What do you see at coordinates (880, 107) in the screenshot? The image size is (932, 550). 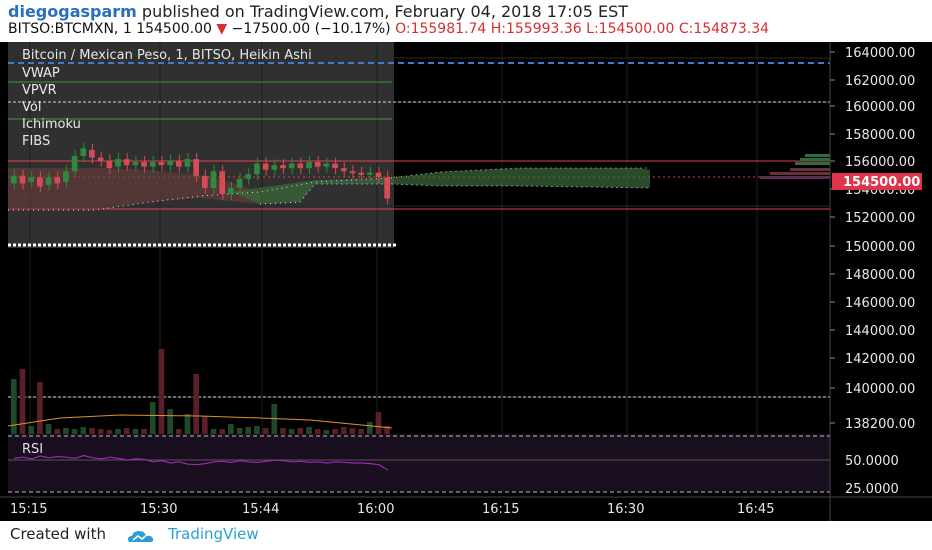 I see `y-tick-label: 160000.00` at bounding box center [880, 107].